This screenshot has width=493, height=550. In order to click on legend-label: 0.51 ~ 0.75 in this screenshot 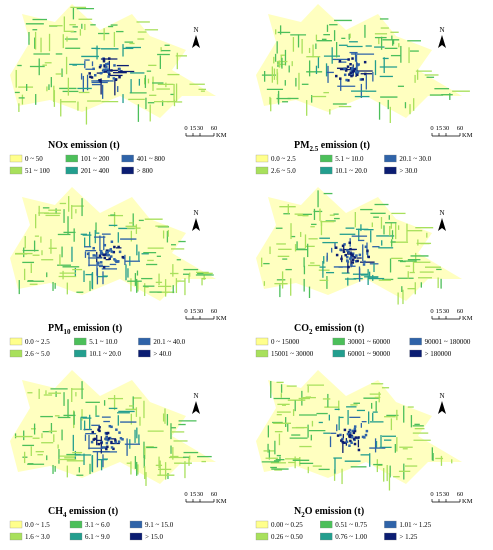, I will do `click(351, 525)`.